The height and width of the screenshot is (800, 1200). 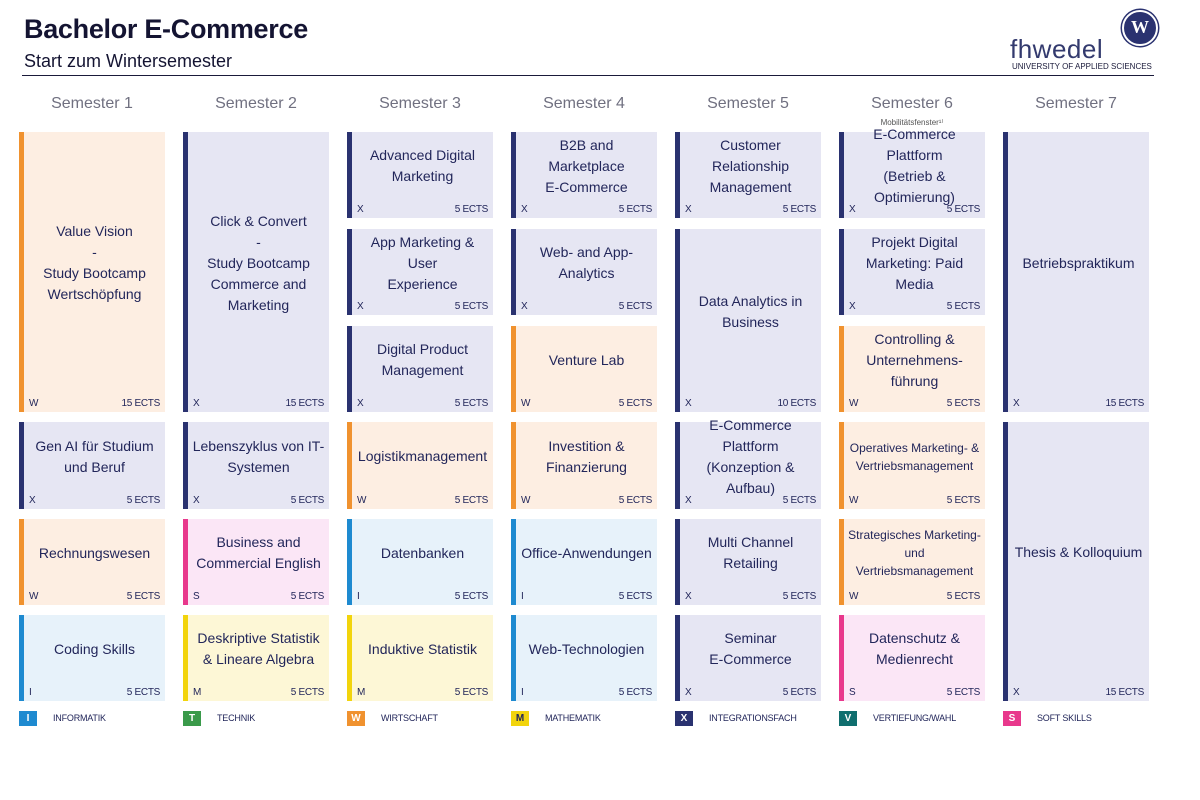 I want to click on logo-subtitle: UNIVERSITY OF APPLIED SCIENCES, so click(x=1082, y=66).